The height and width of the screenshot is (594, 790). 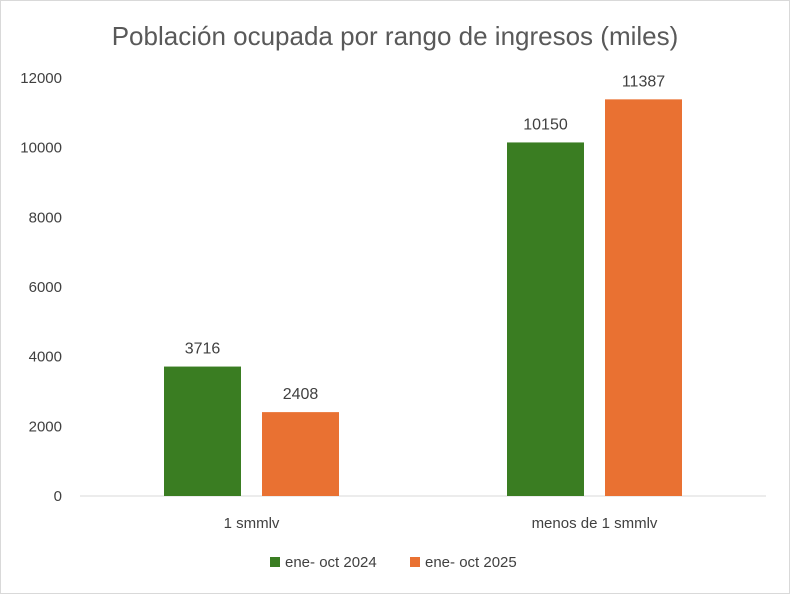 I want to click on y-tick-label: 4000, so click(x=45, y=357).